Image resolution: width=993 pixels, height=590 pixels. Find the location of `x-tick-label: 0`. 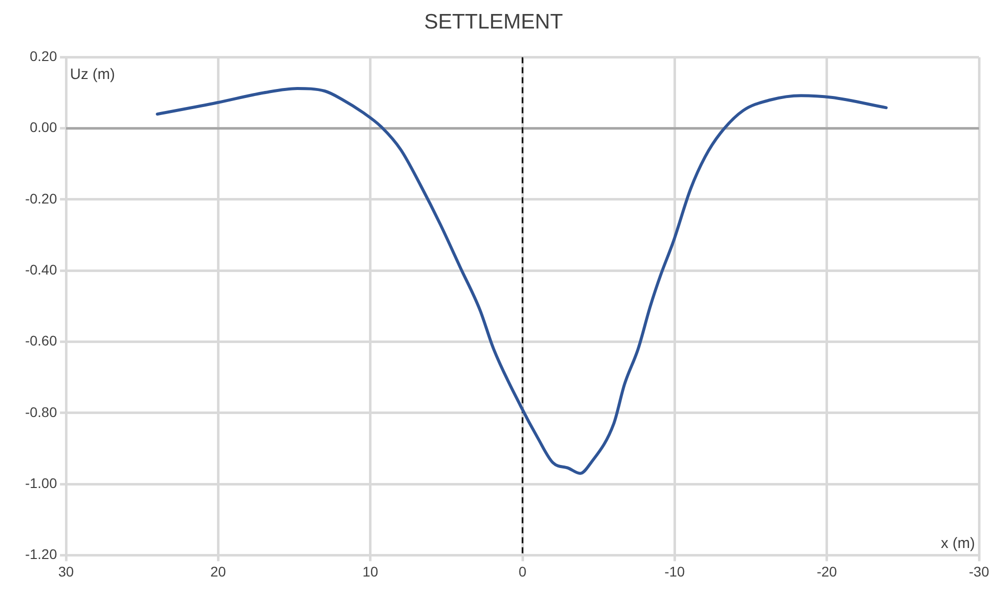

x-tick-label: 0 is located at coordinates (522, 571).